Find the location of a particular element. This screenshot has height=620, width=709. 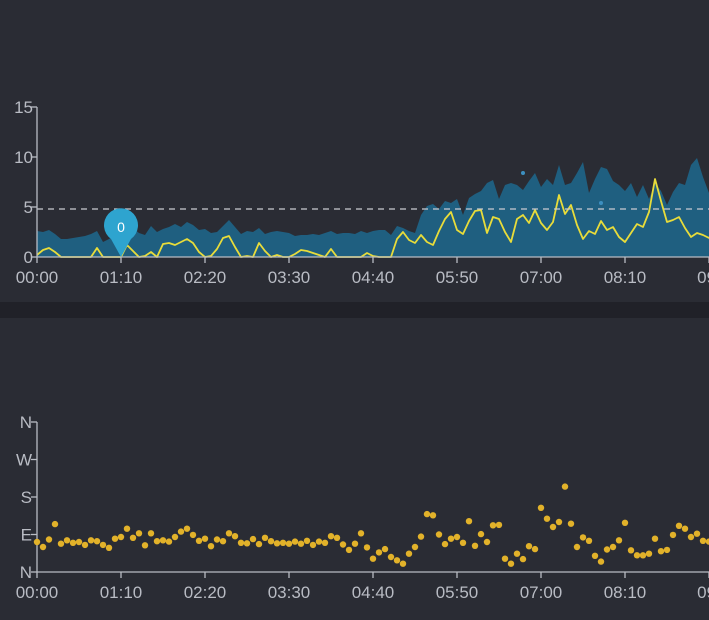

min-value-marker: 0 is located at coordinates (121, 232).